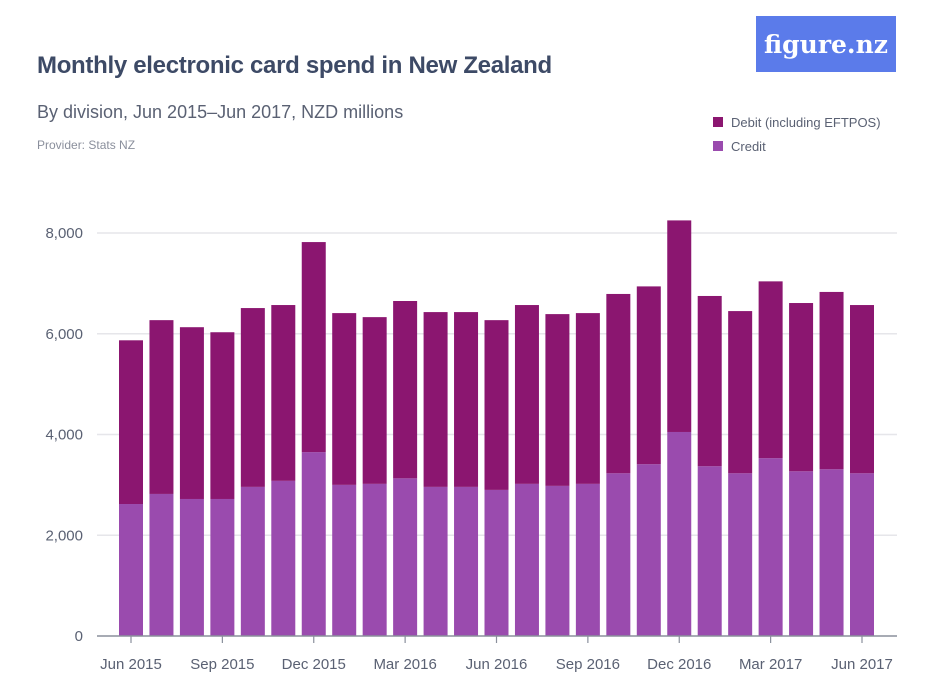  Describe the element at coordinates (718, 122) in the screenshot. I see `legend-swatch-debit` at that location.